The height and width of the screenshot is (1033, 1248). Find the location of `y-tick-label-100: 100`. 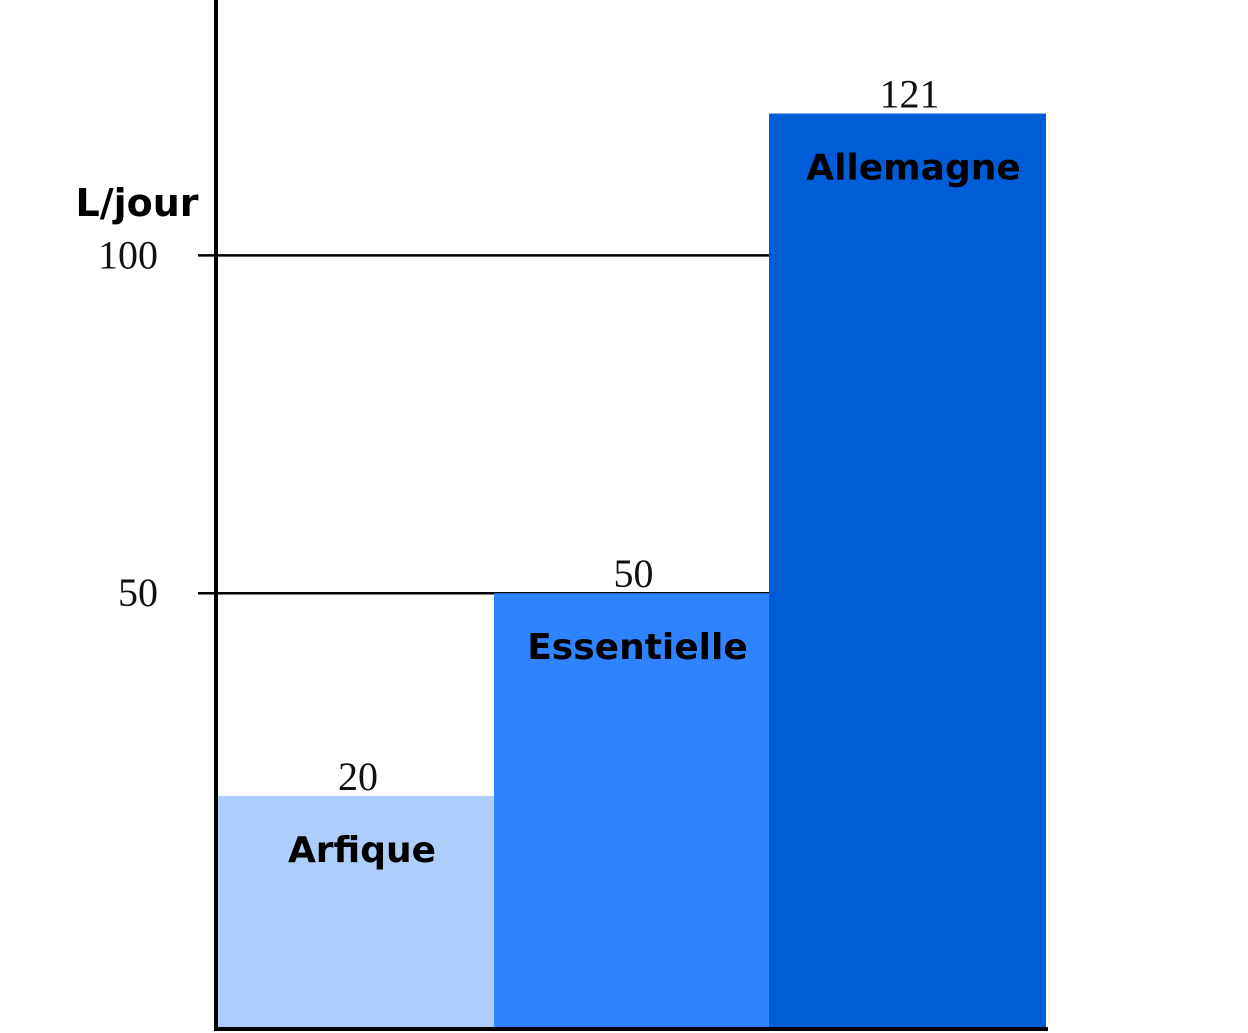

y-tick-label-100: 100 is located at coordinates (128, 254).